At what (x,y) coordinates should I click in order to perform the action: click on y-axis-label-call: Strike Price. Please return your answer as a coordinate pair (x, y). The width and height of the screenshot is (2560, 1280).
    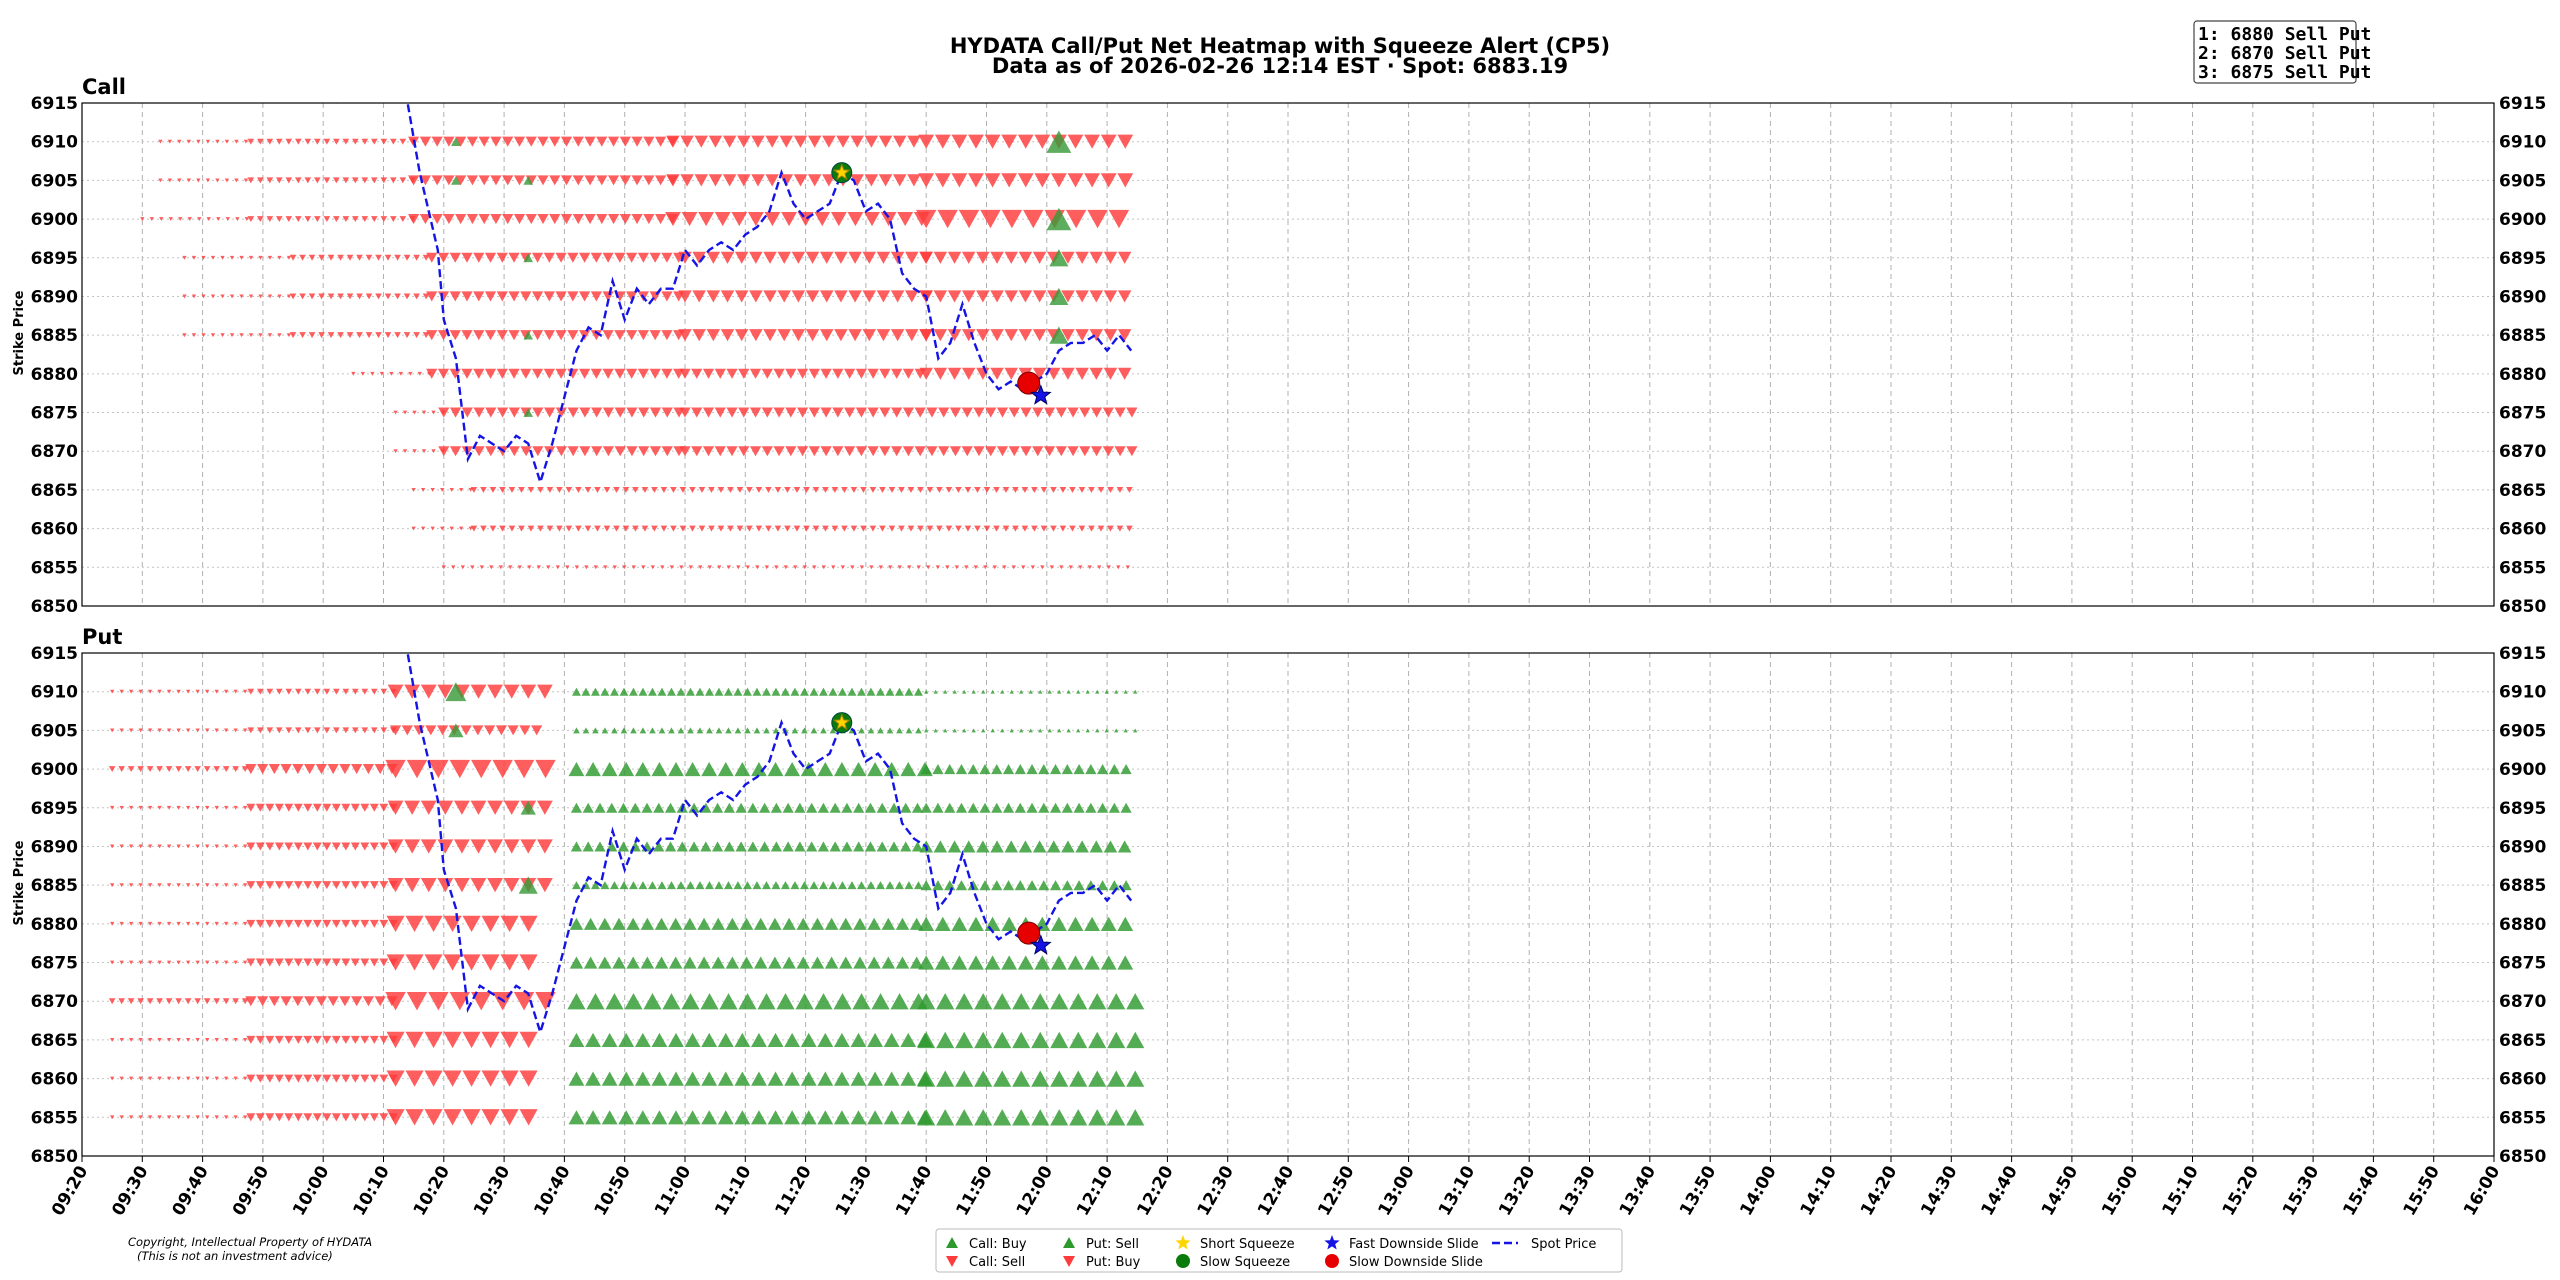
    Looking at the image, I should click on (19, 332).